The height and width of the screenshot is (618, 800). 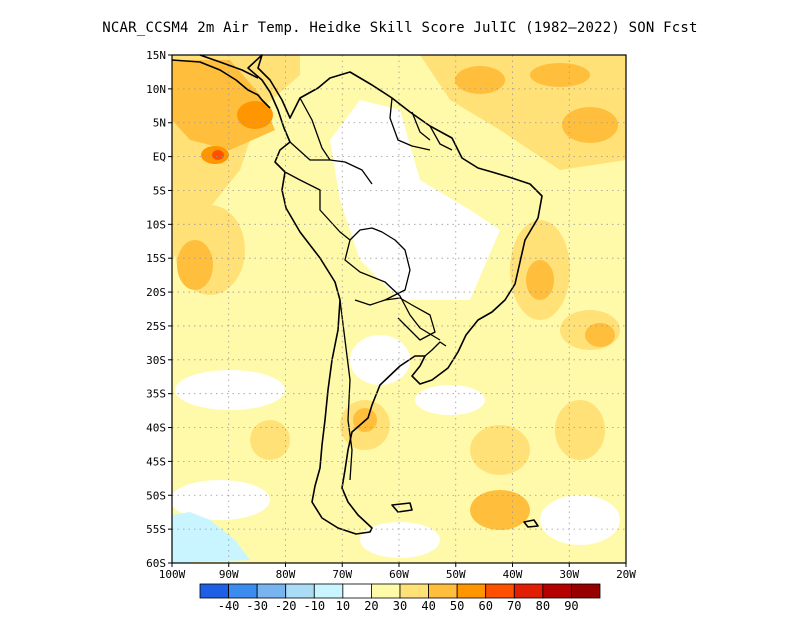 I want to click on falkland-islands, so click(x=402, y=507).